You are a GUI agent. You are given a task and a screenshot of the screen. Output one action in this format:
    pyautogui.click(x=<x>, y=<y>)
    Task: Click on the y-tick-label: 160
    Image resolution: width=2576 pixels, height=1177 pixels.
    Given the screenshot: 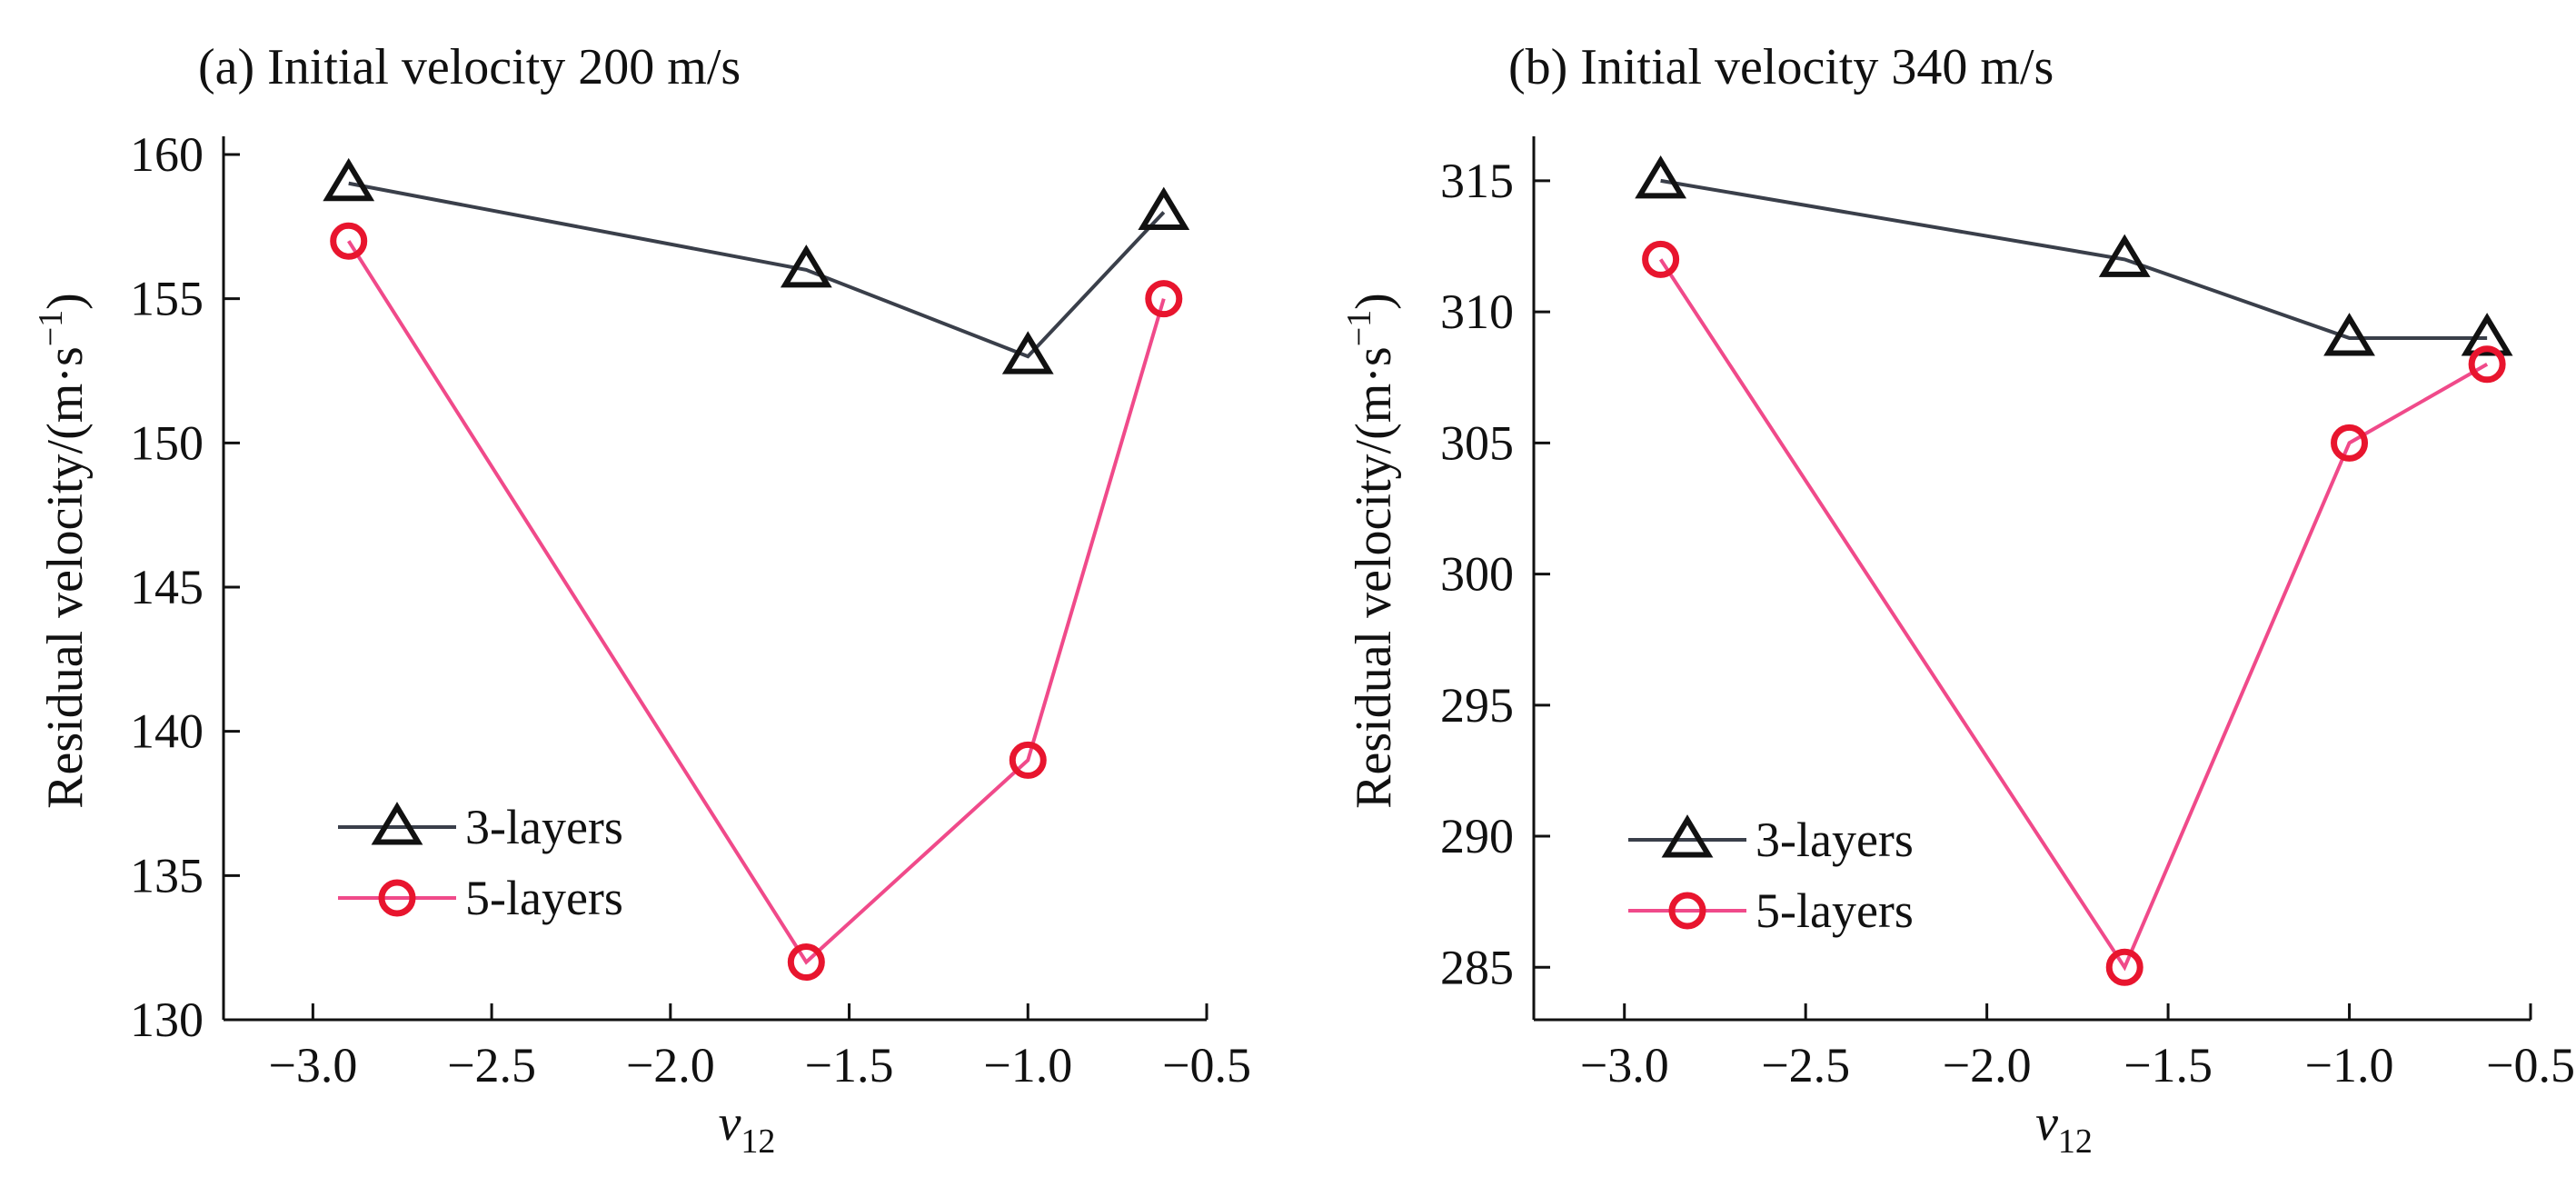 What is the action you would take?
    pyautogui.click(x=167, y=154)
    